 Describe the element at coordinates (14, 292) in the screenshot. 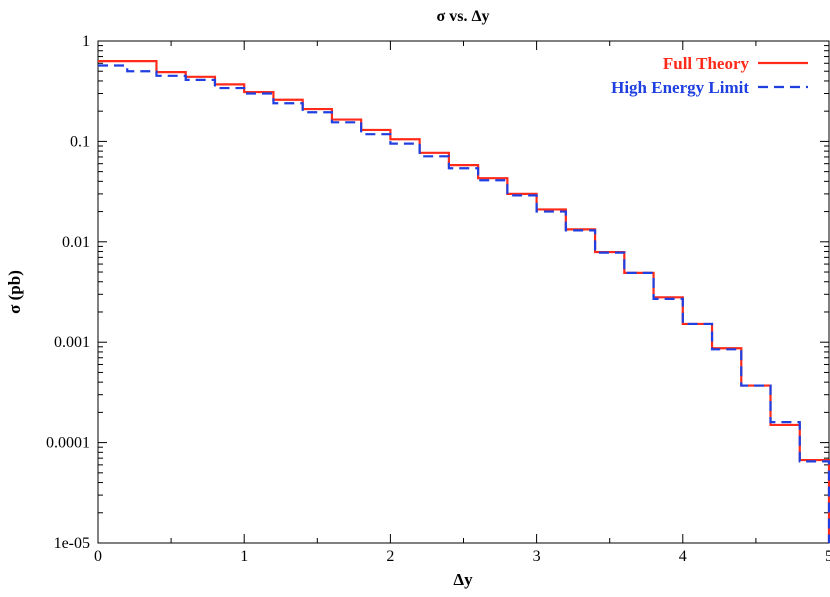

I see `y-axis-label: σ (pb)` at that location.